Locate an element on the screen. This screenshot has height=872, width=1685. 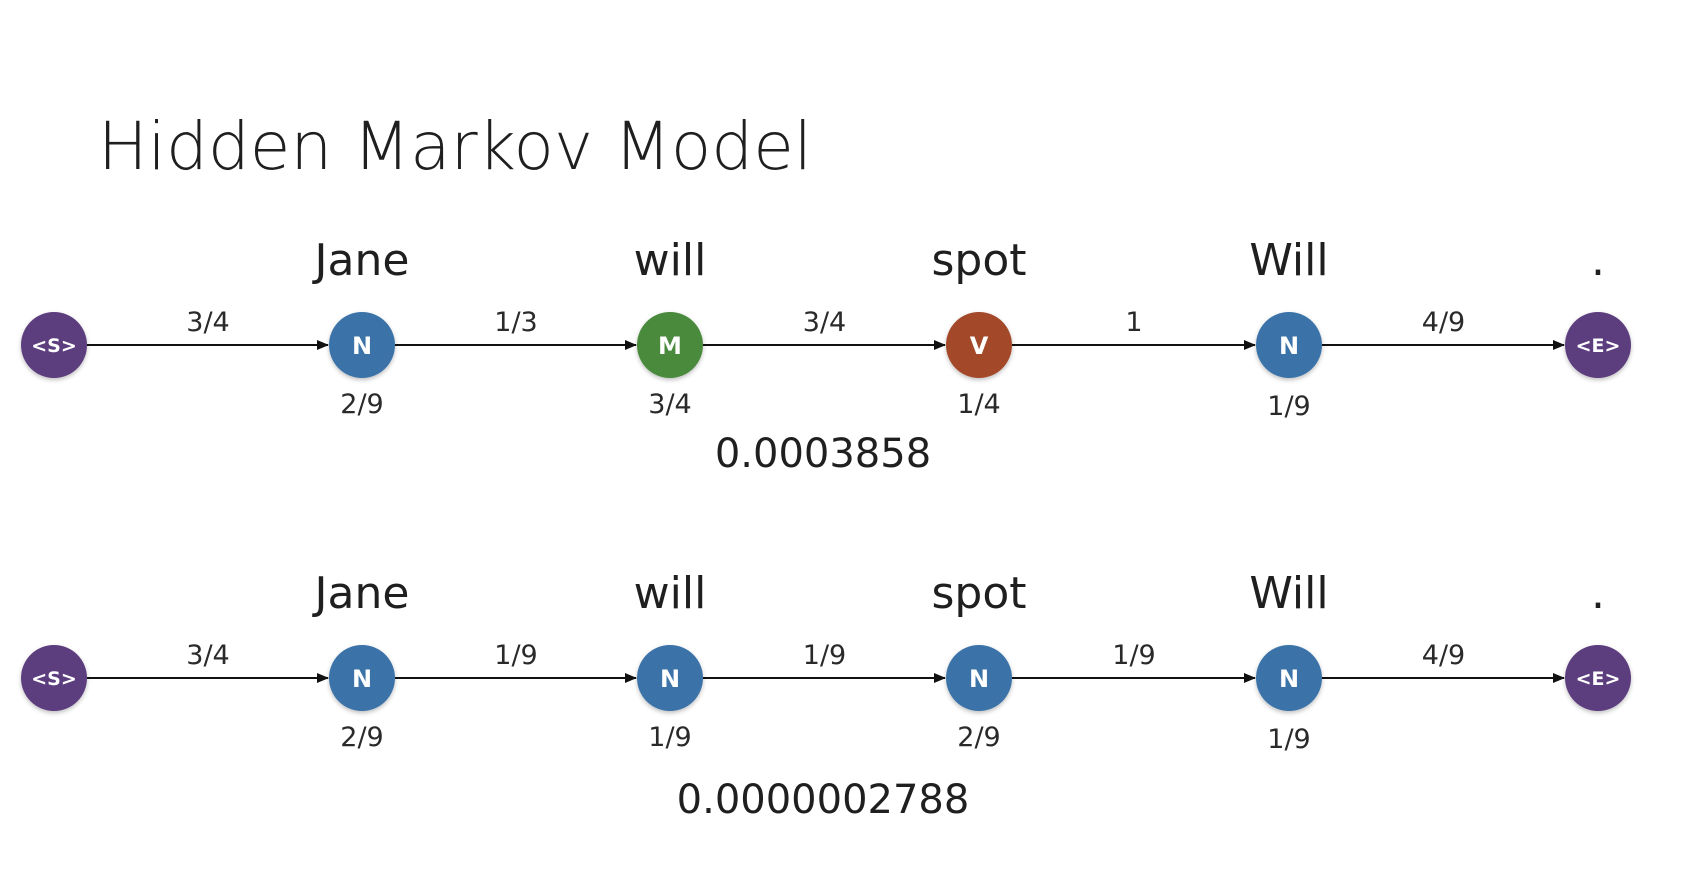
node-label: M is located at coordinates (670, 346).